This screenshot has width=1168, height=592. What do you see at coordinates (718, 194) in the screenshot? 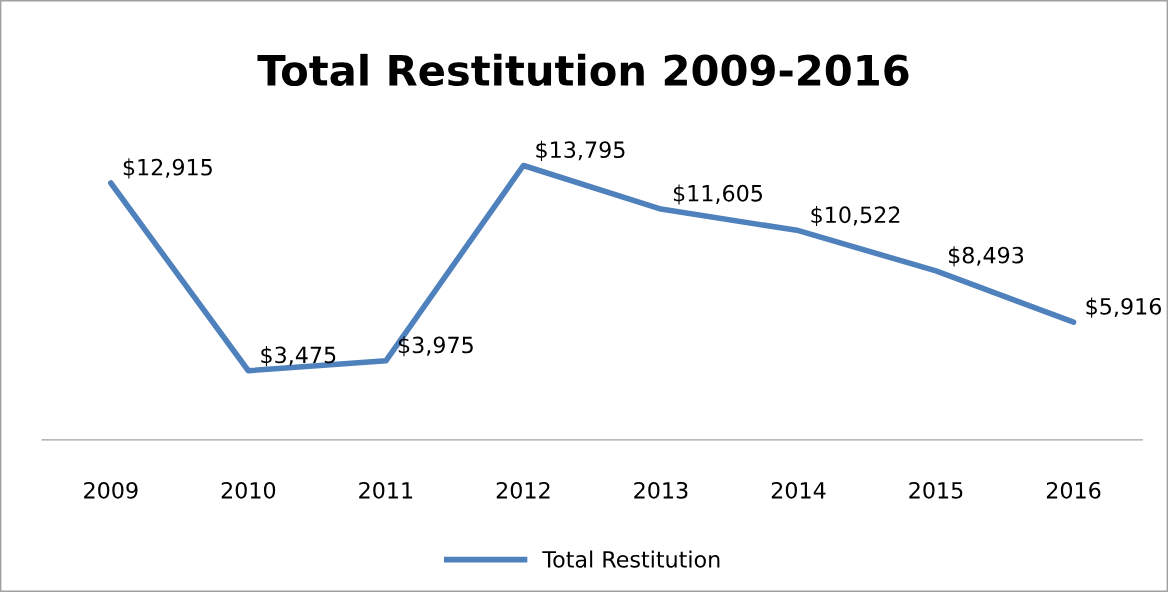
I see `data-label: $11,605` at bounding box center [718, 194].